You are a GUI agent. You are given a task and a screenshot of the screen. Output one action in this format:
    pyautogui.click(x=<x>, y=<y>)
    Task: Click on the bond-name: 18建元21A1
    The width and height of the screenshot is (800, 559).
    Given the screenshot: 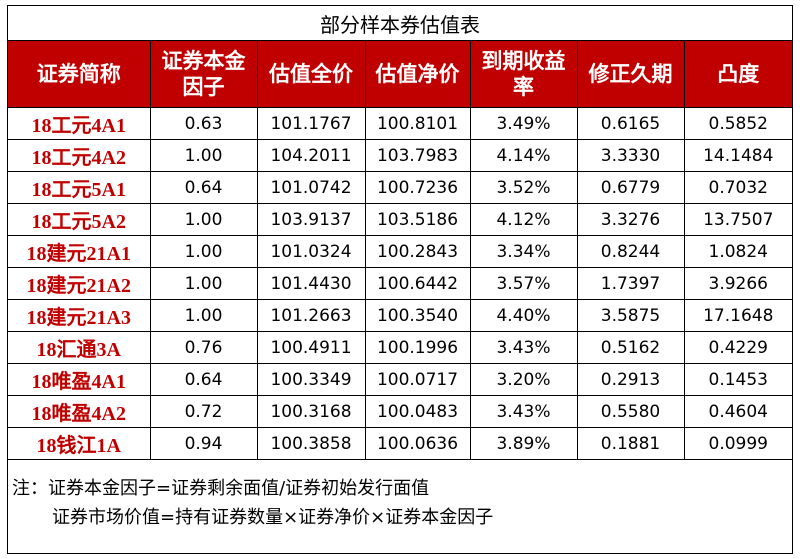 What is the action you would take?
    pyautogui.click(x=79, y=251)
    